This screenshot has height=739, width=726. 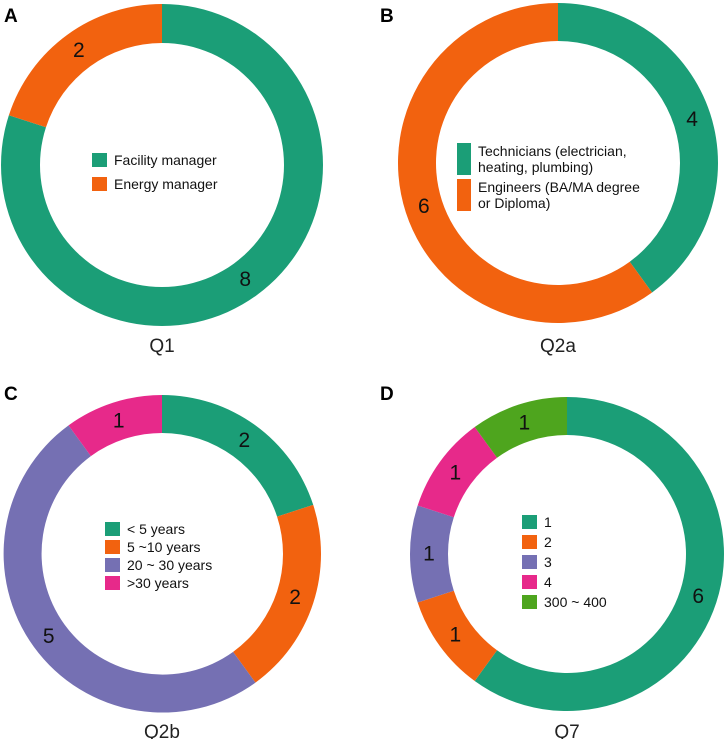 I want to click on panel-letter: B, so click(x=387, y=16).